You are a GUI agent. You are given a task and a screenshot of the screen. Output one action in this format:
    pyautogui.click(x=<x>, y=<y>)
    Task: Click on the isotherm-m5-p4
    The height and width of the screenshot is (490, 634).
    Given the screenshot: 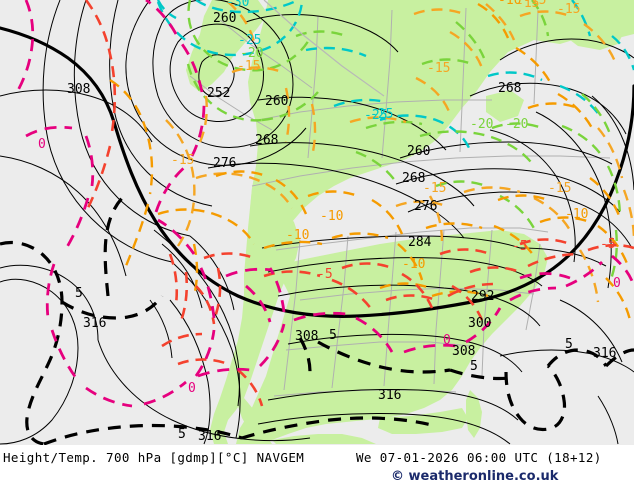 What is the action you would take?
    pyautogui.click(x=411, y=298)
    